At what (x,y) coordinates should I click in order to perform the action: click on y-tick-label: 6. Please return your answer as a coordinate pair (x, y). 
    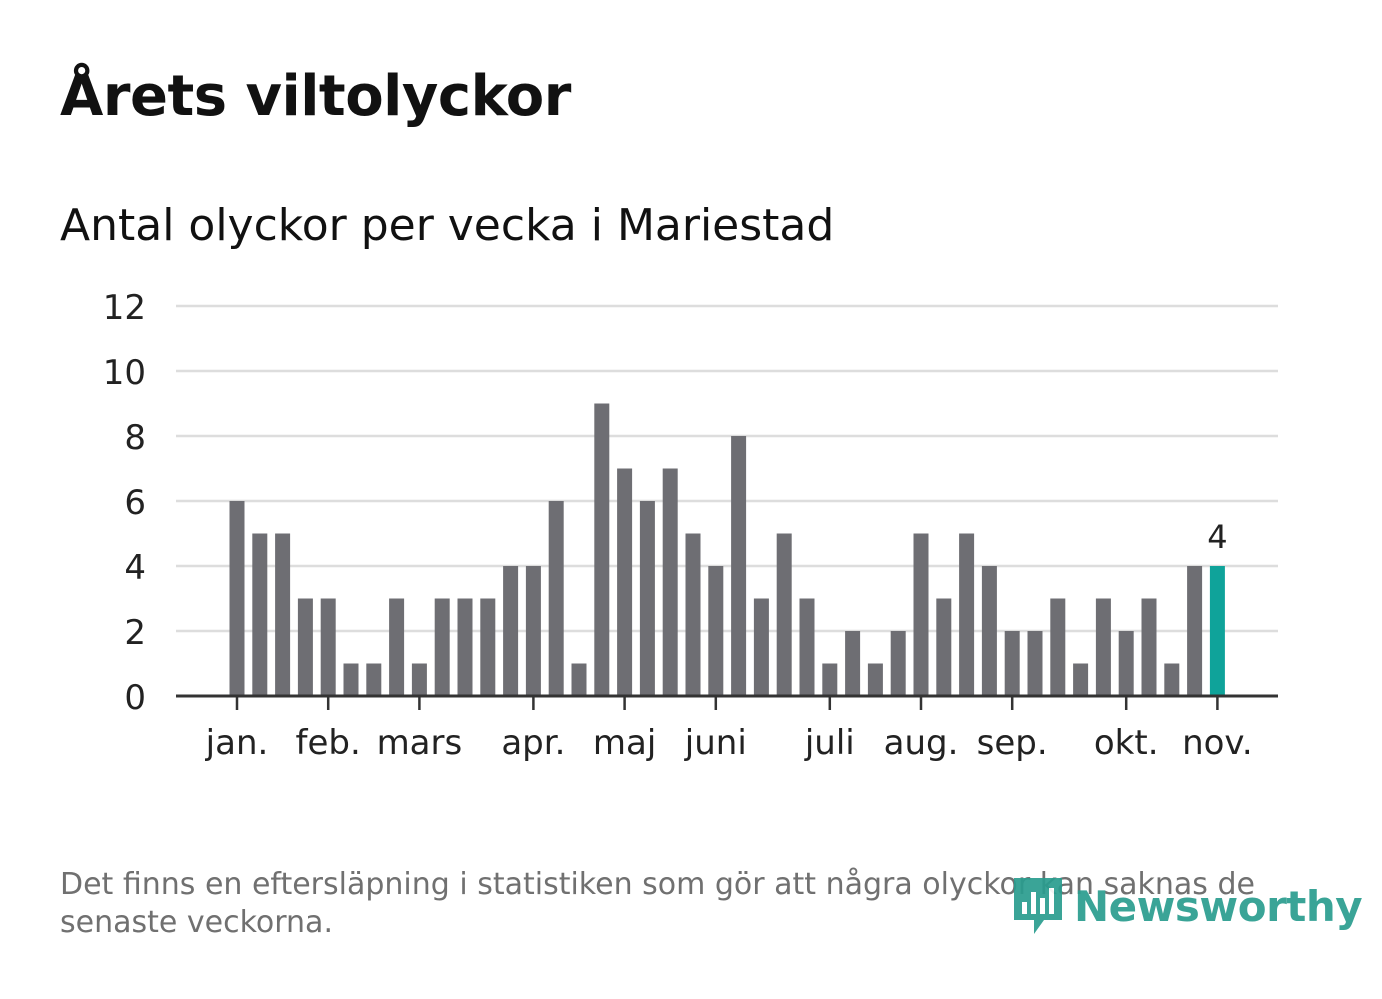
    Looking at the image, I should click on (135, 503).